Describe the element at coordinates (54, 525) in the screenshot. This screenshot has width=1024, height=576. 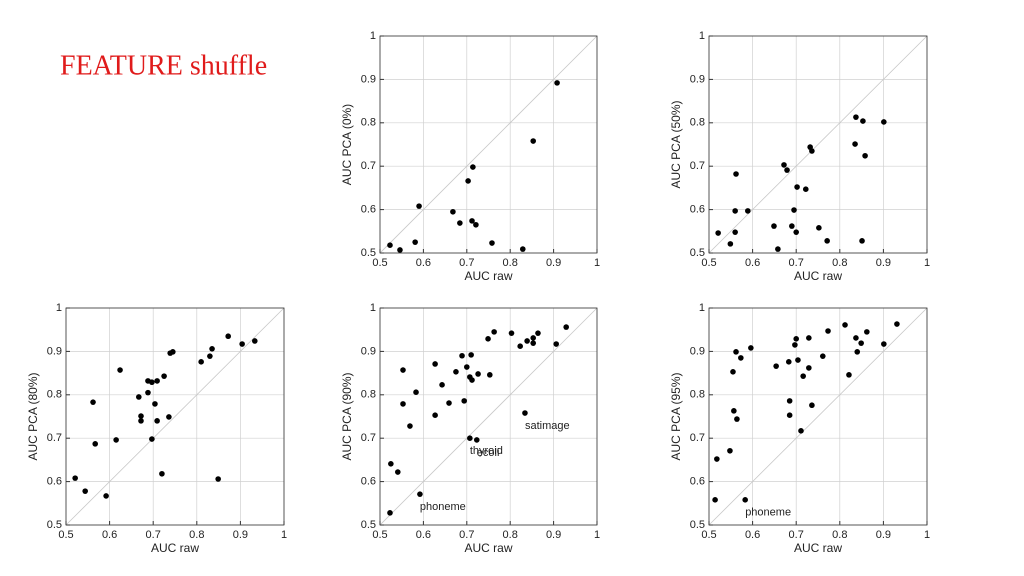
I see `y-tick-label: 0.5` at that location.